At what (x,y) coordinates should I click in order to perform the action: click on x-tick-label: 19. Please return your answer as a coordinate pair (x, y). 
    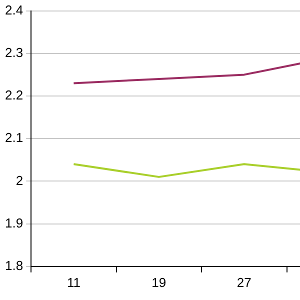
    Looking at the image, I should click on (159, 282).